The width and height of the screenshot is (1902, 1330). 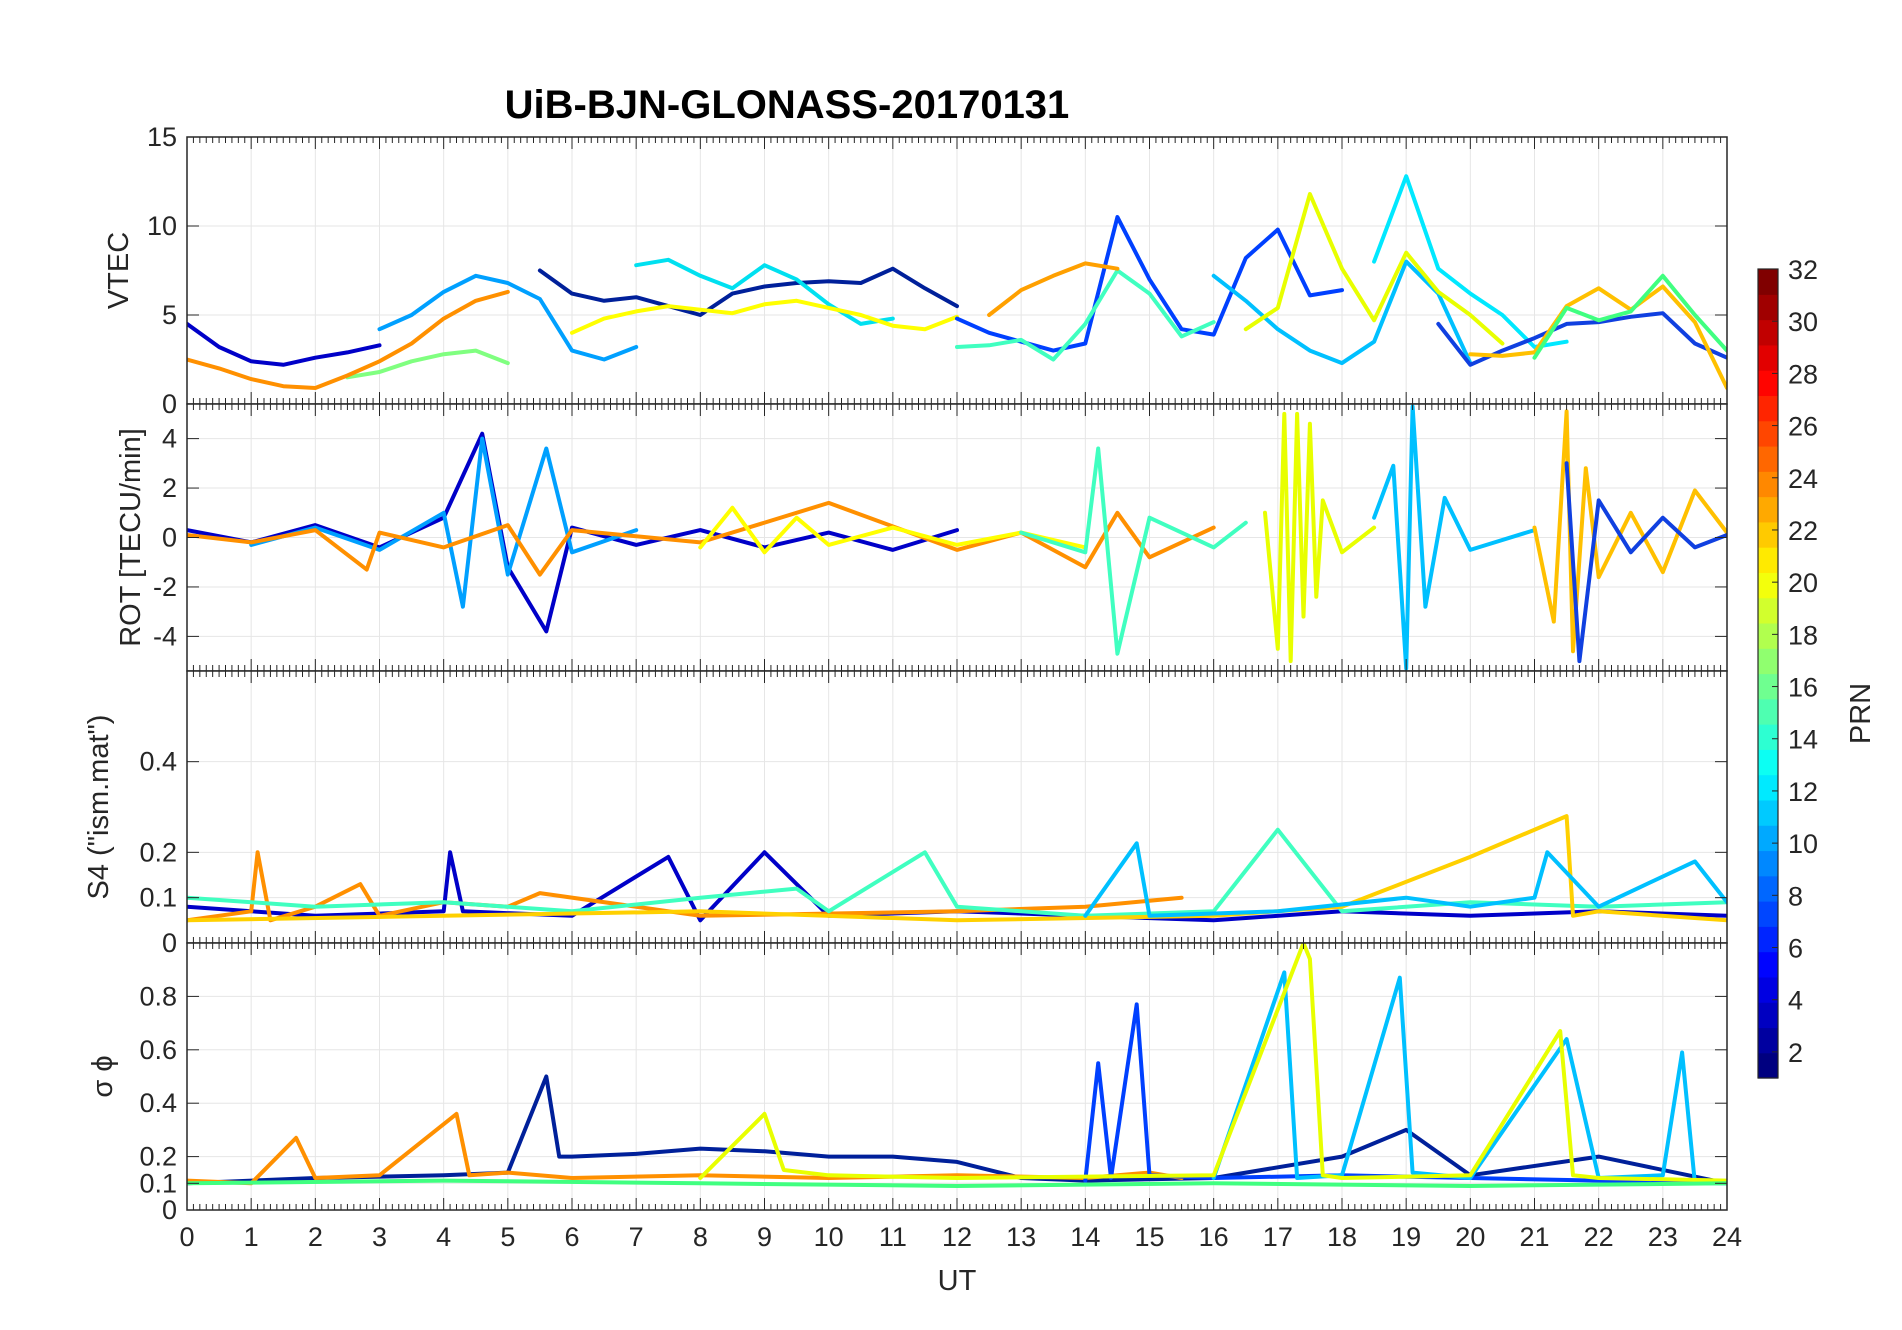 I want to click on y-tick-label: 4, so click(x=169, y=439).